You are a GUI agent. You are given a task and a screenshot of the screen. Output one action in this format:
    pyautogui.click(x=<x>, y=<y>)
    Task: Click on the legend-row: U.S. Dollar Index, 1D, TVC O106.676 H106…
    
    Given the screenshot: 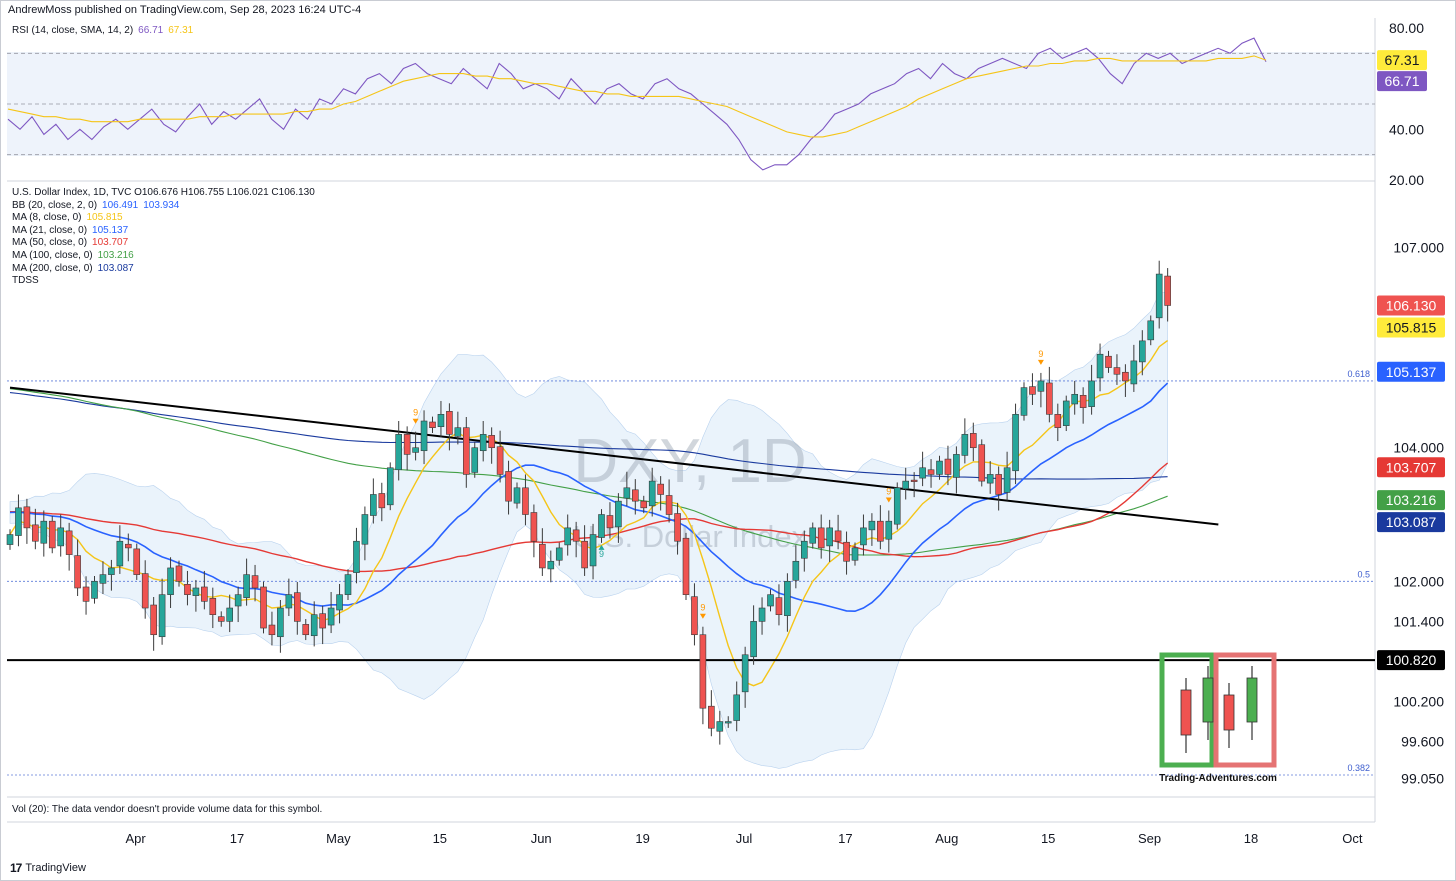 What is the action you would take?
    pyautogui.click(x=163, y=193)
    